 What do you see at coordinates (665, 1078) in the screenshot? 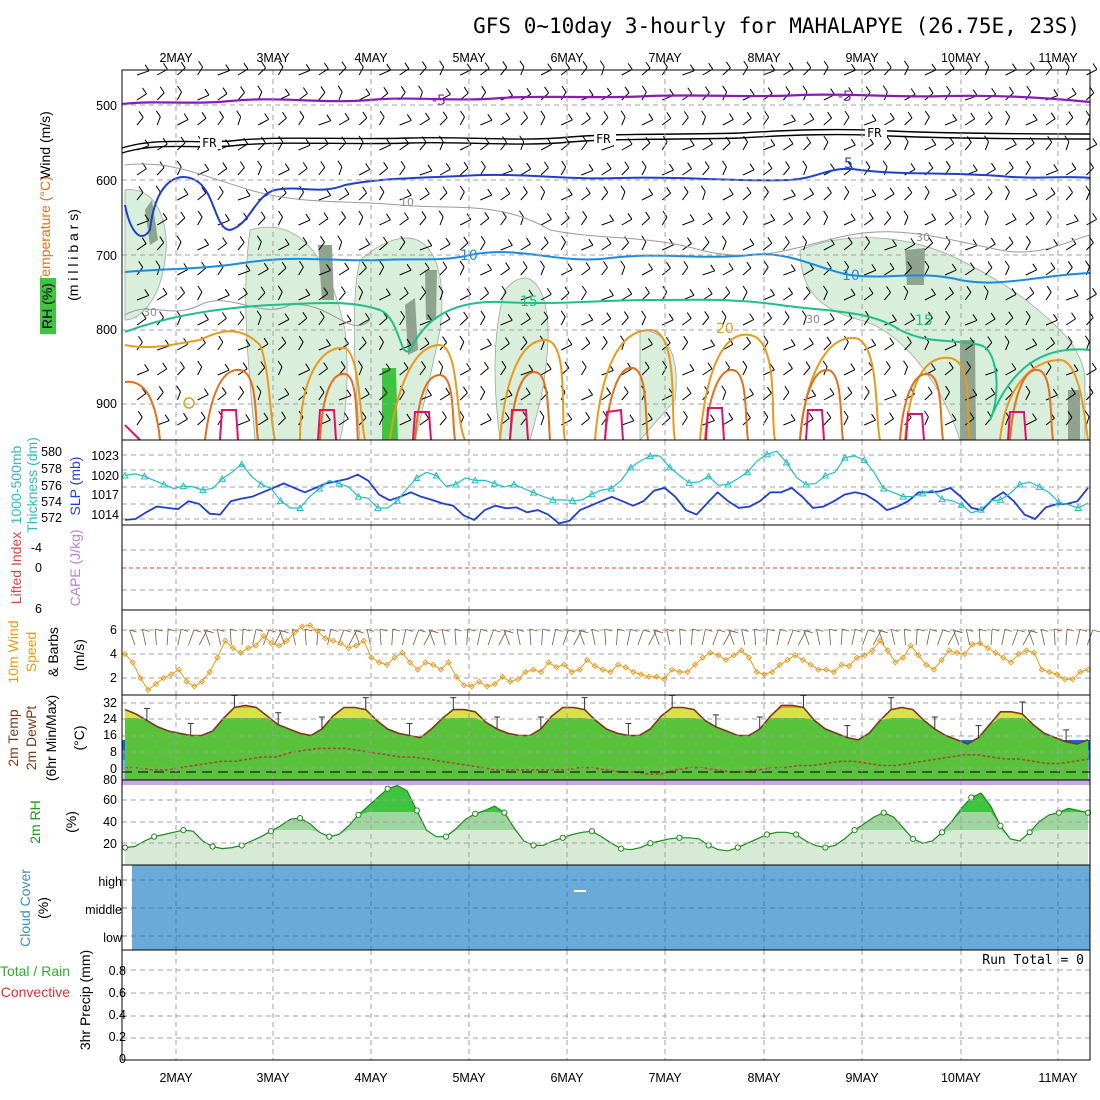
I see `bottom-tick-7may: 7MAY` at bounding box center [665, 1078].